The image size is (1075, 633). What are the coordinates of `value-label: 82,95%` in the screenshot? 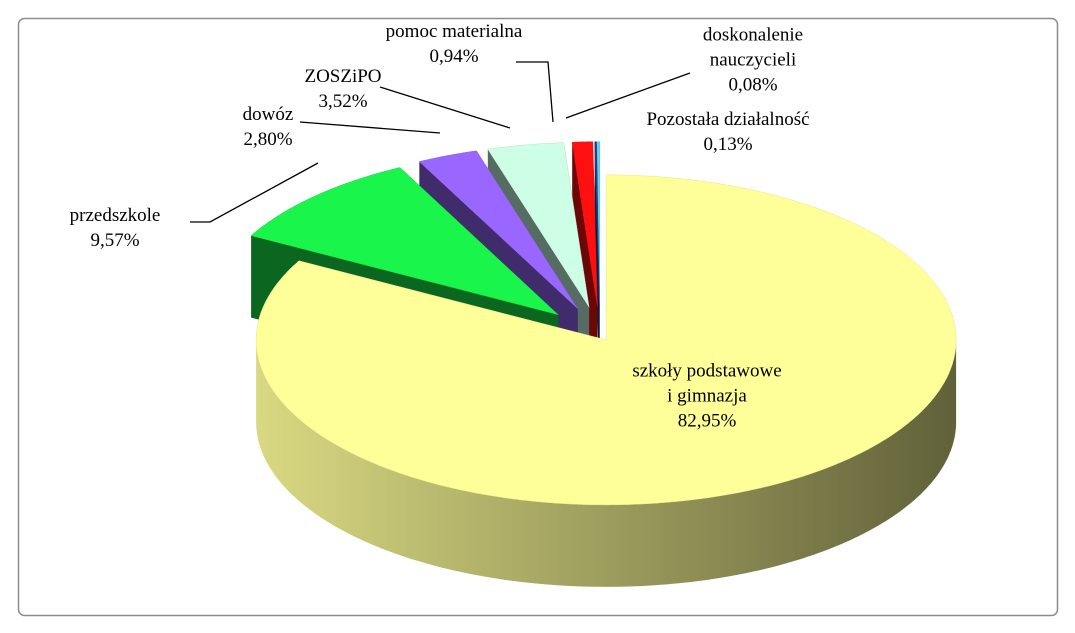 It's located at (707, 421).